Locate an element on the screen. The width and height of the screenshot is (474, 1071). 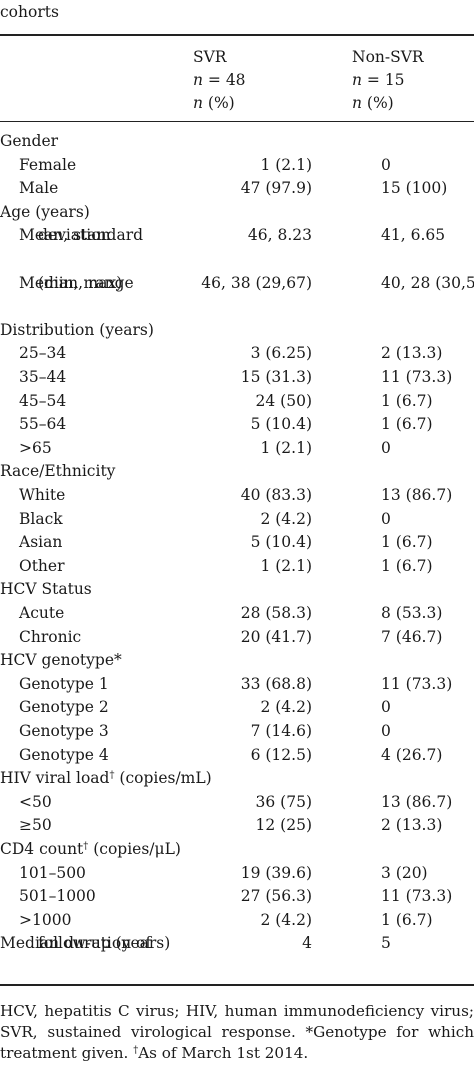
table-row: Chronic 20 (41.7) 7 (46.7) is located at coordinates (237, 638).